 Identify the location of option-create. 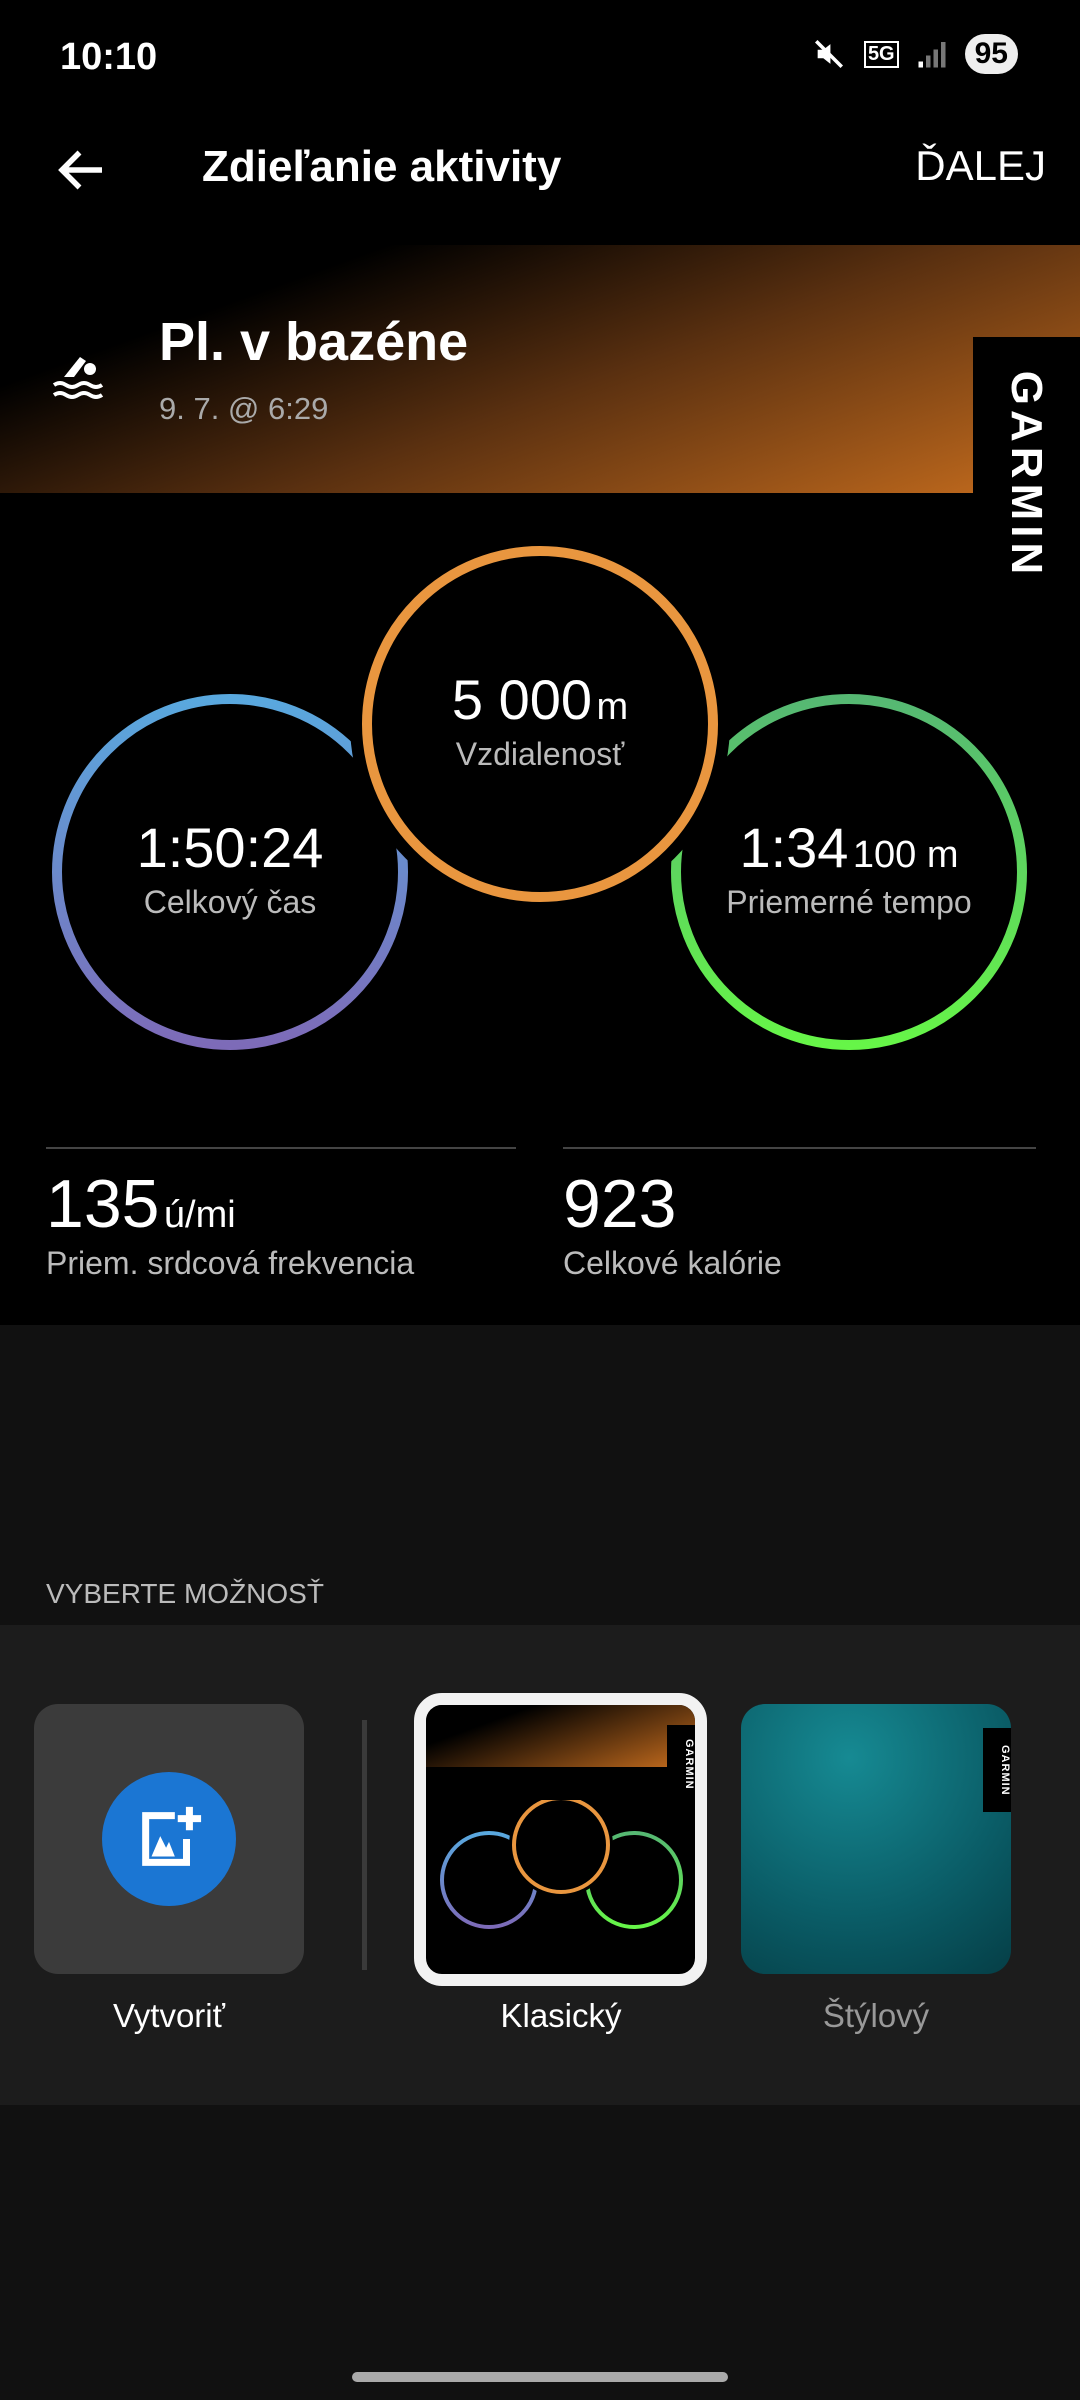
(169, 1839).